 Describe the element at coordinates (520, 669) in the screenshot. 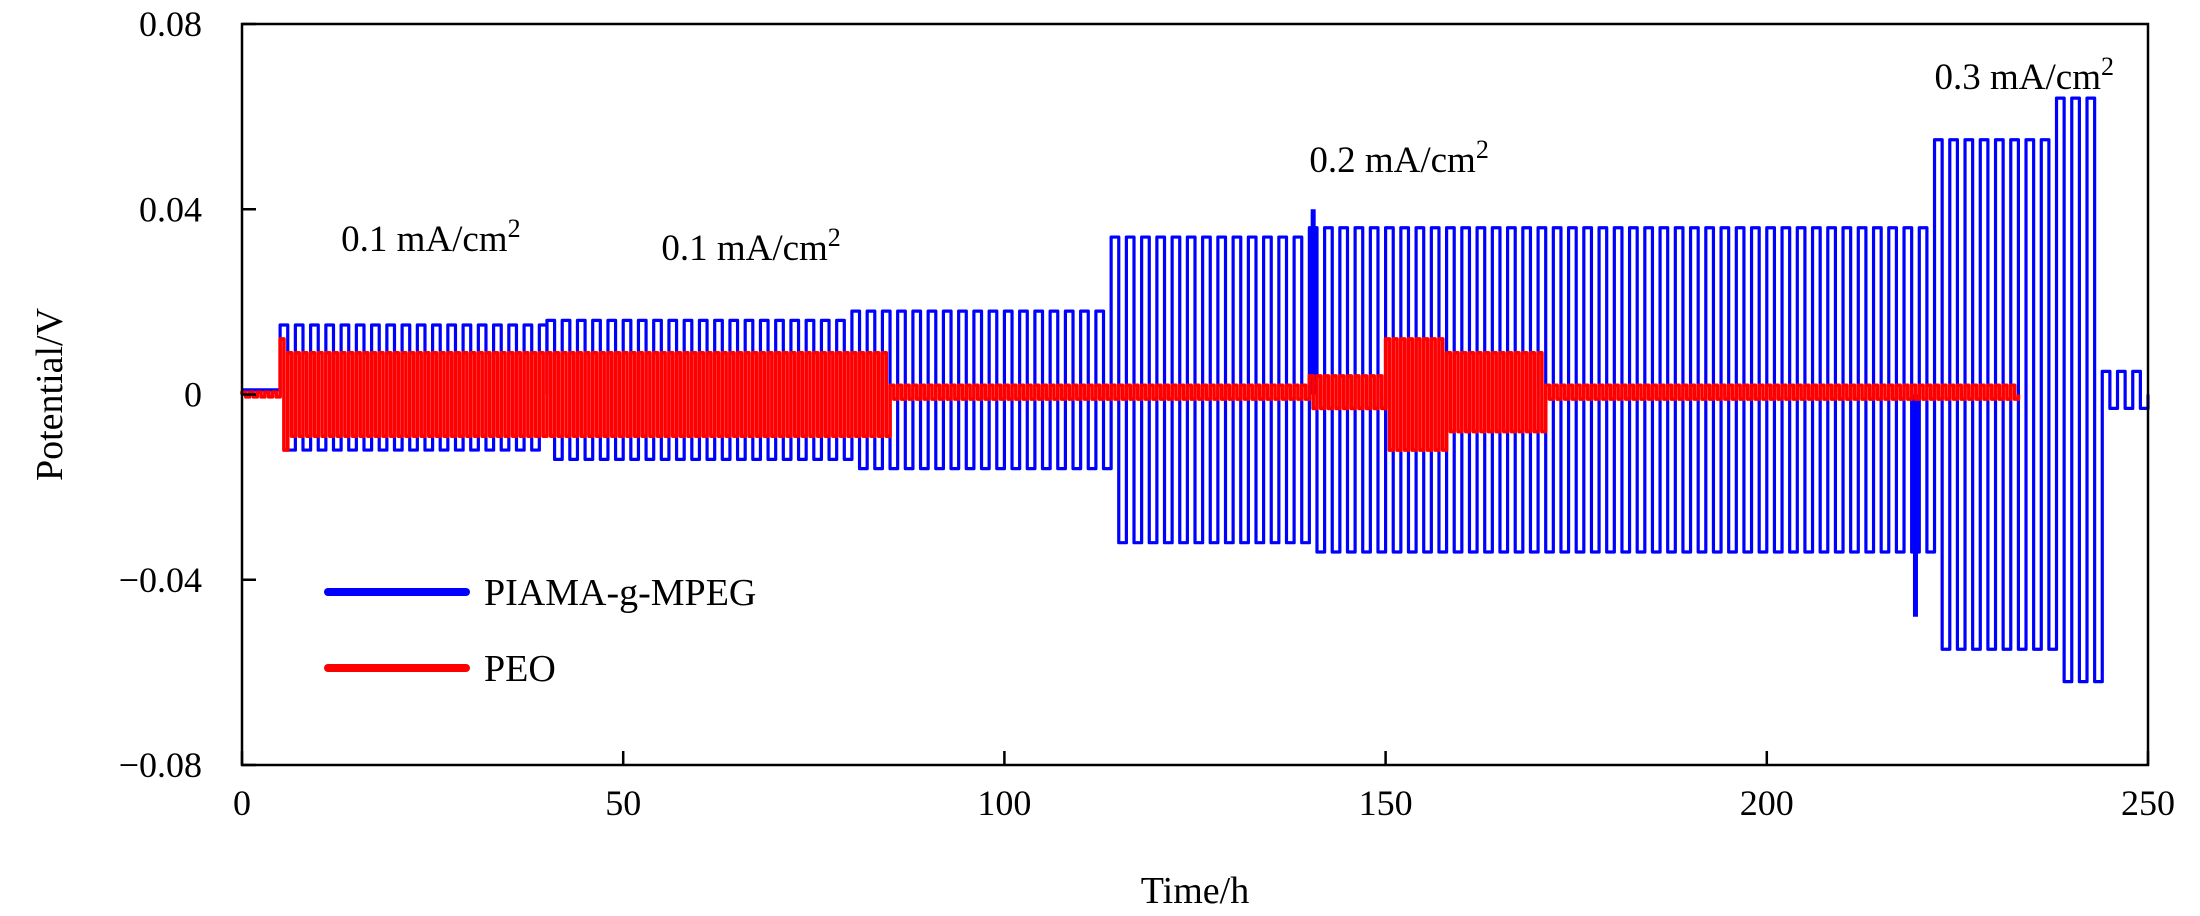

I see `legend-label: PEO` at that location.